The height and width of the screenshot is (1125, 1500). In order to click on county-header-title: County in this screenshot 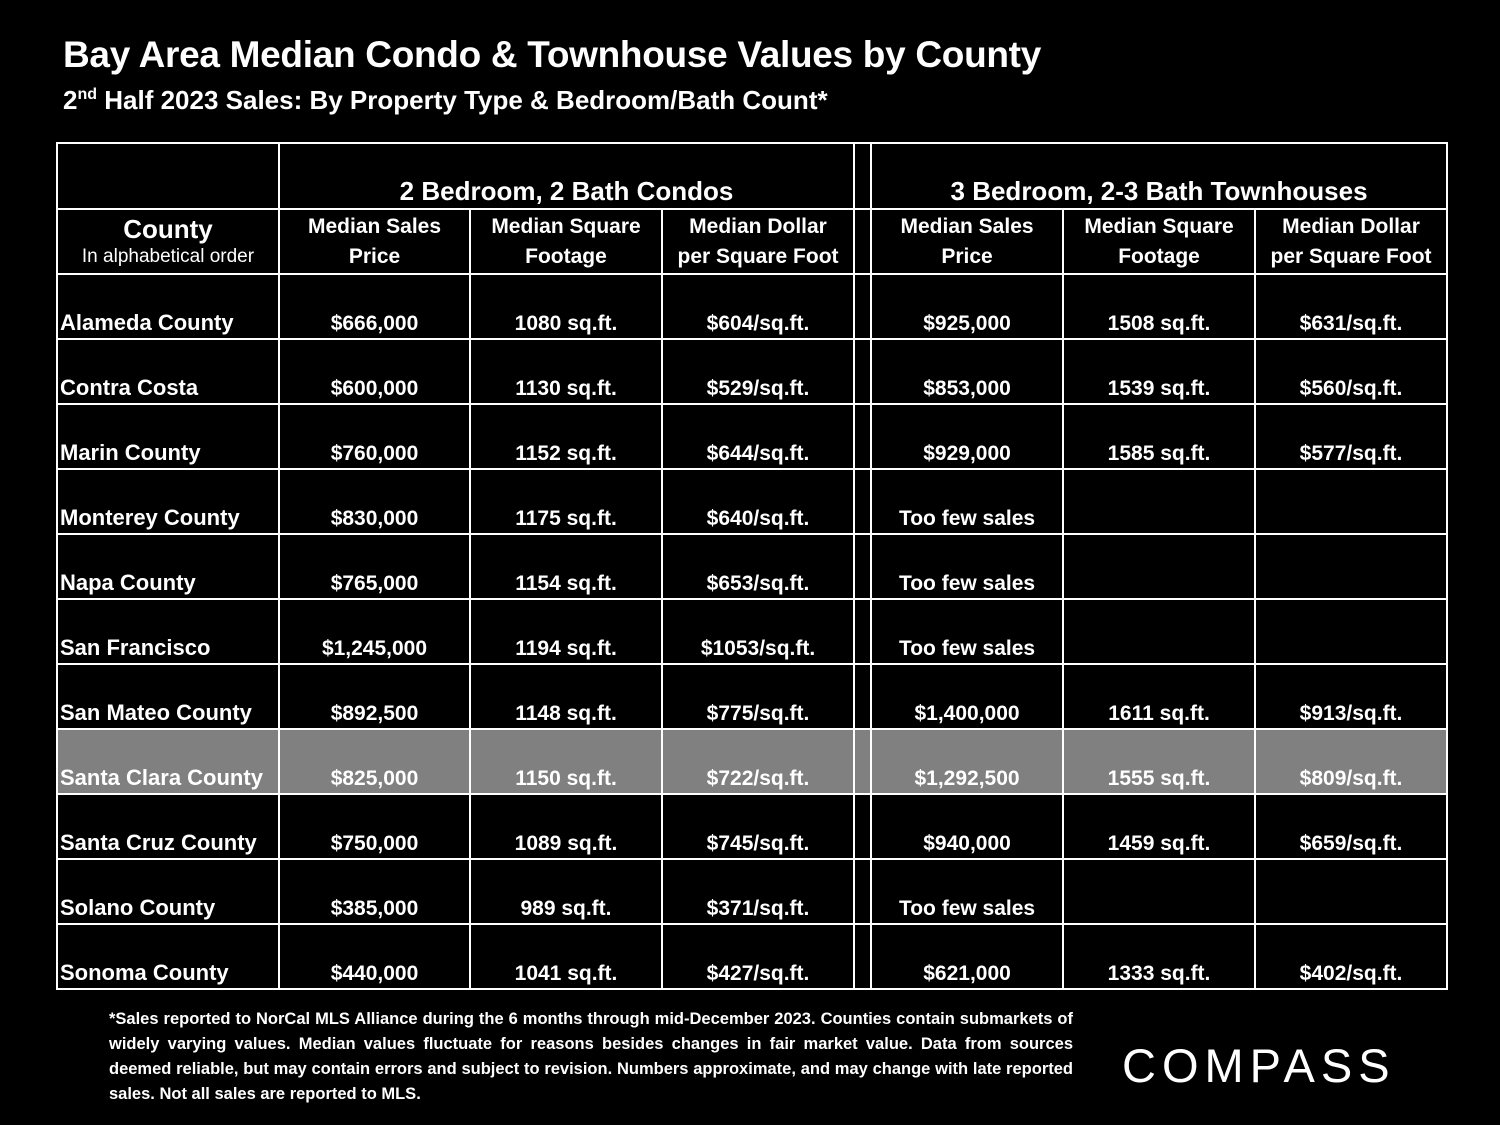, I will do `click(168, 228)`.